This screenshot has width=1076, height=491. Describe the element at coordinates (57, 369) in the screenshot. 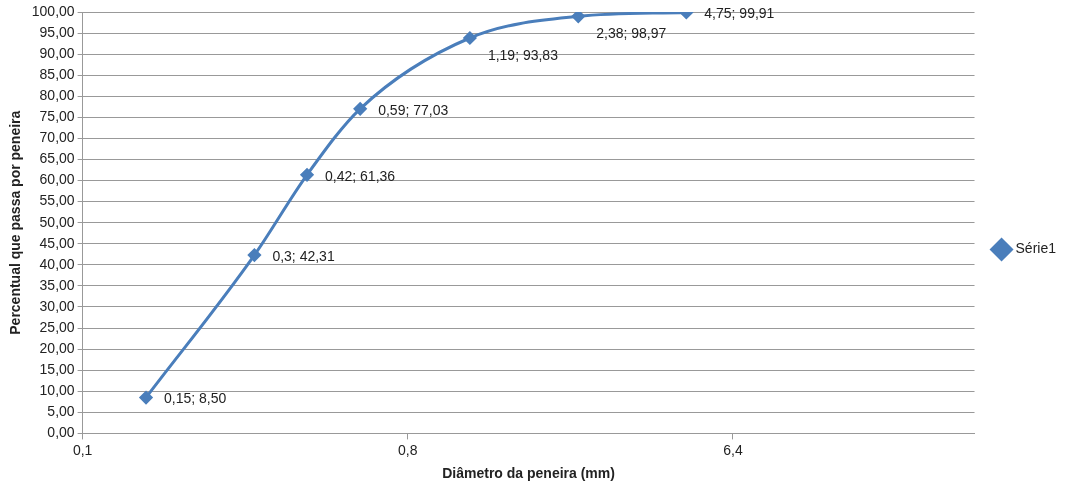

I see `y-tick-label: 15,00` at that location.